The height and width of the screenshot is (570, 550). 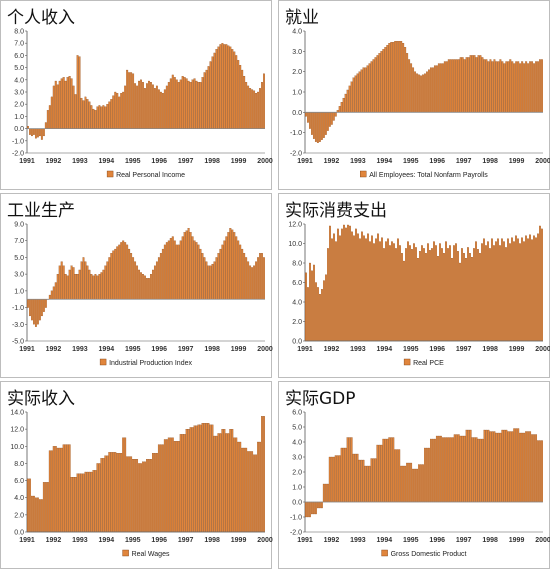 What do you see at coordinates (54, 161) in the screenshot?
I see `x-tick-label: 1992` at bounding box center [54, 161].